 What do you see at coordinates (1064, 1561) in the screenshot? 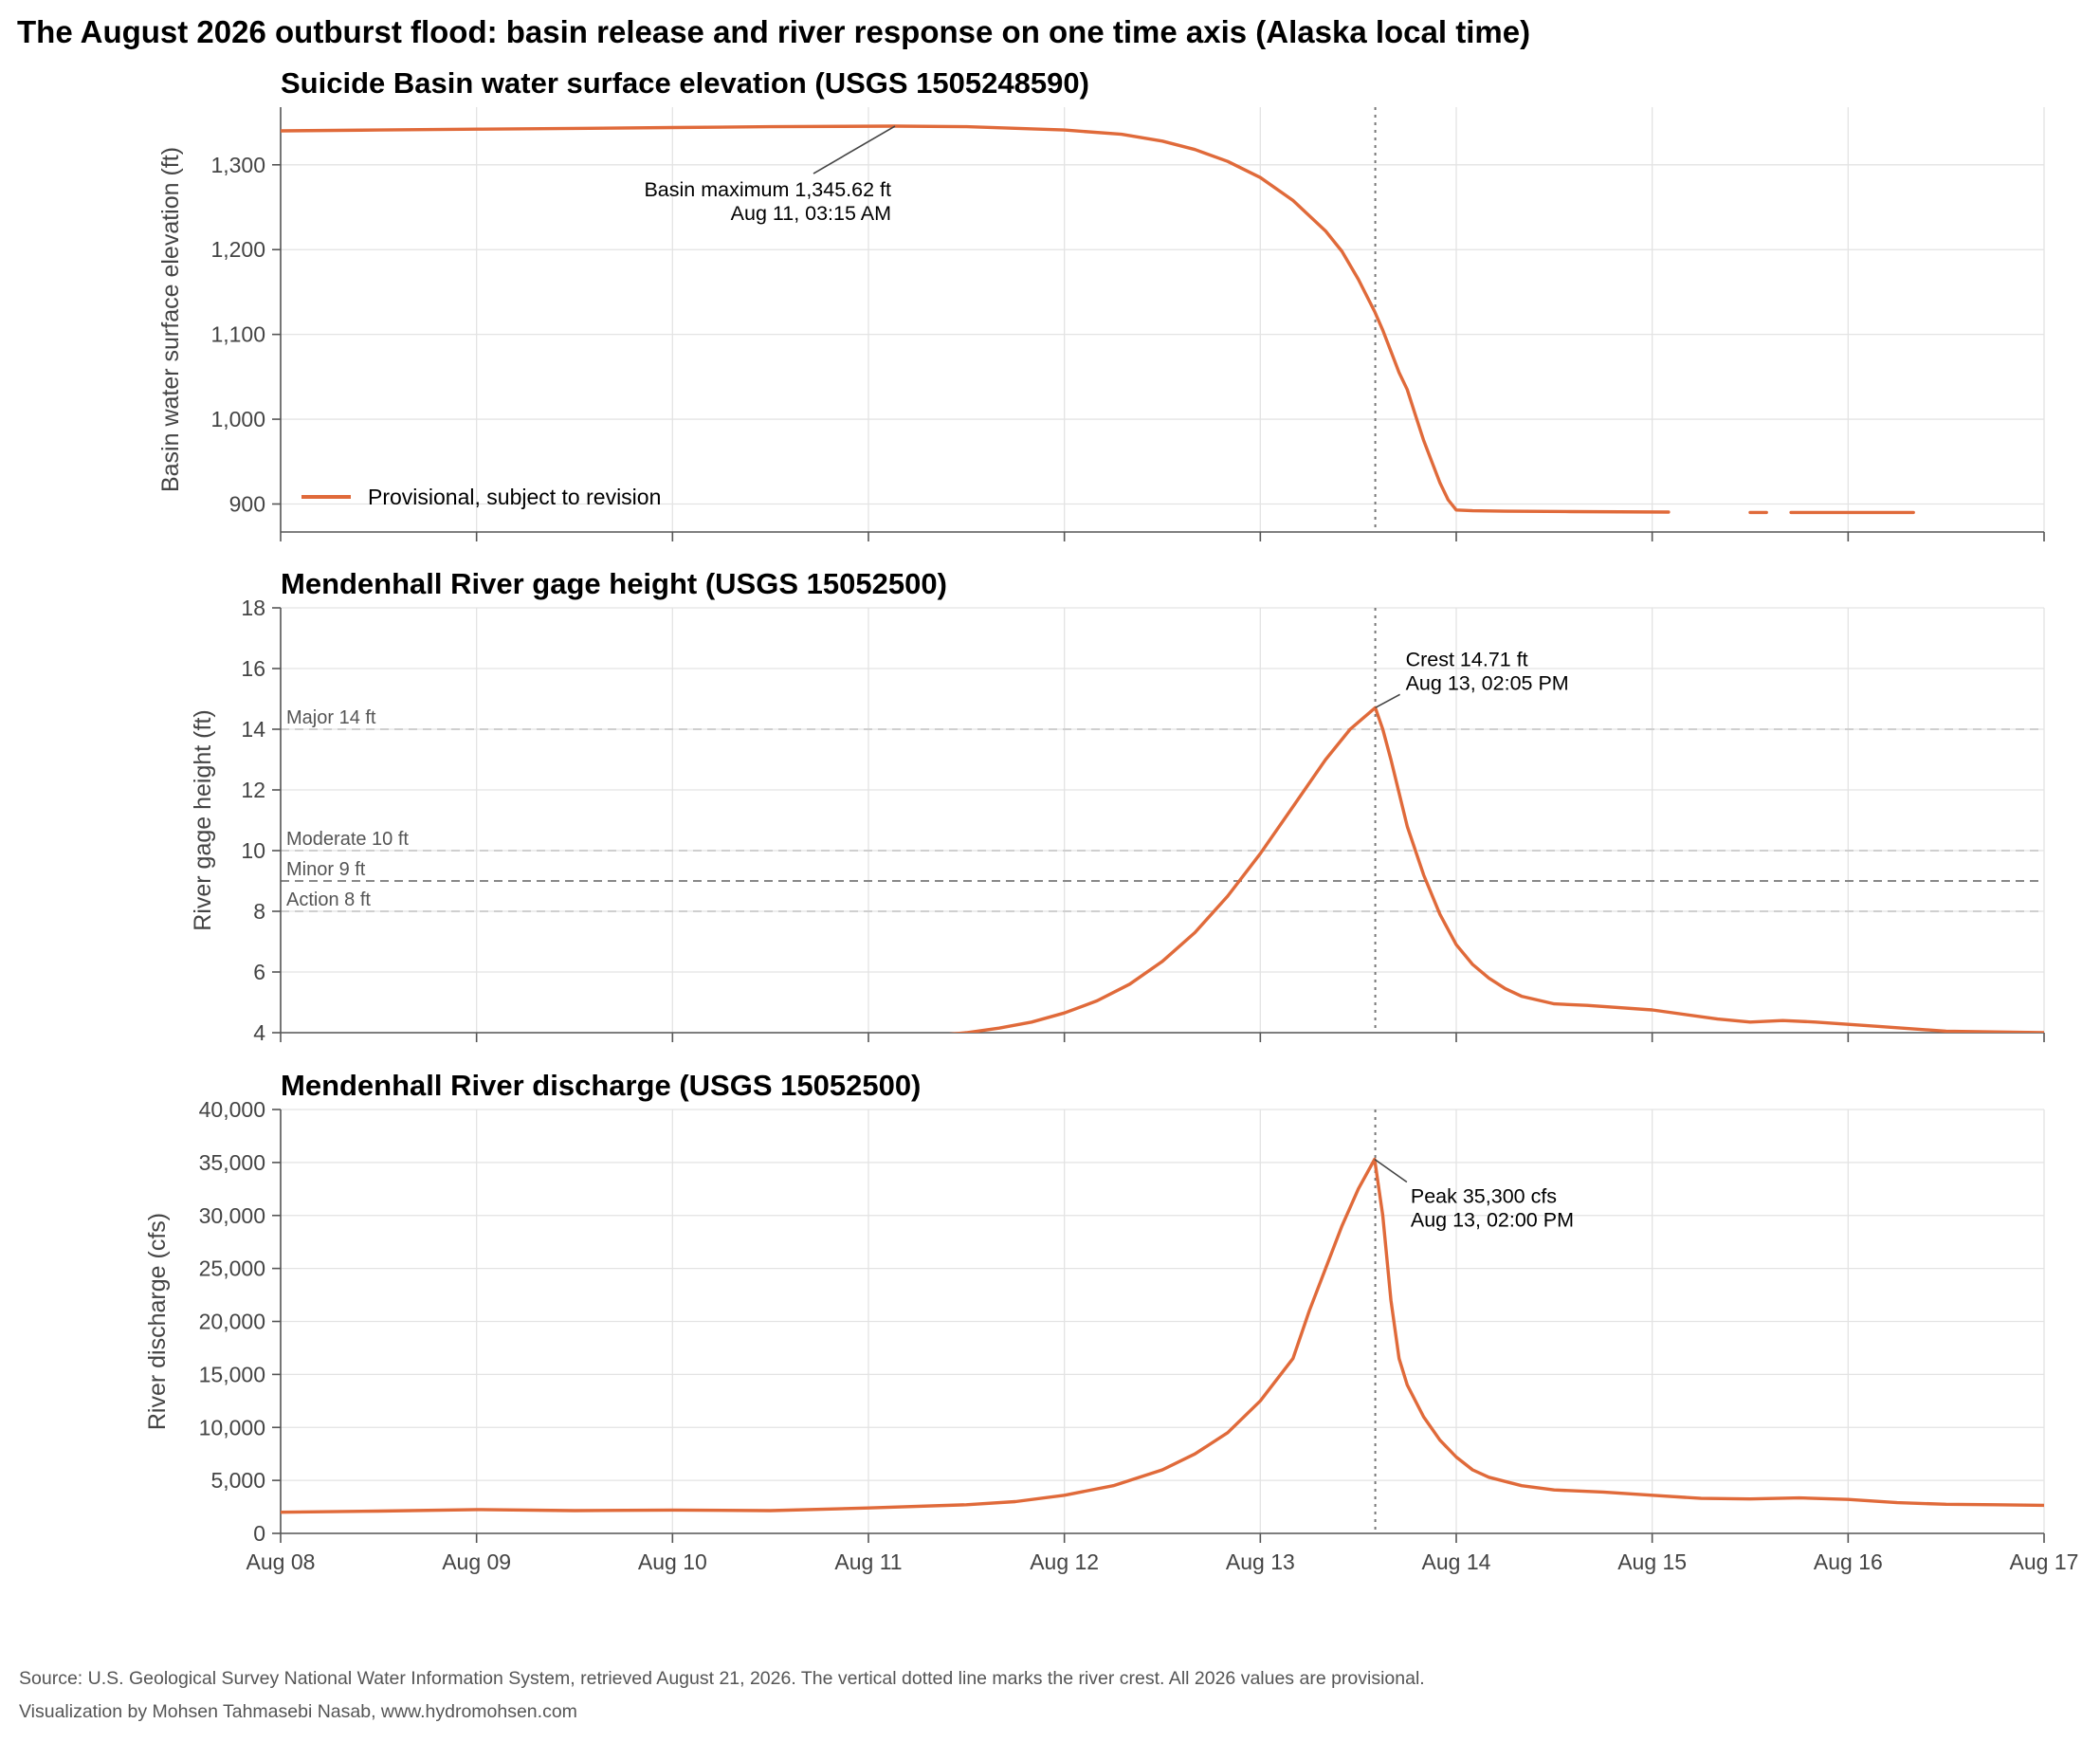
I see `x-tick-label: Aug 12` at bounding box center [1064, 1561].